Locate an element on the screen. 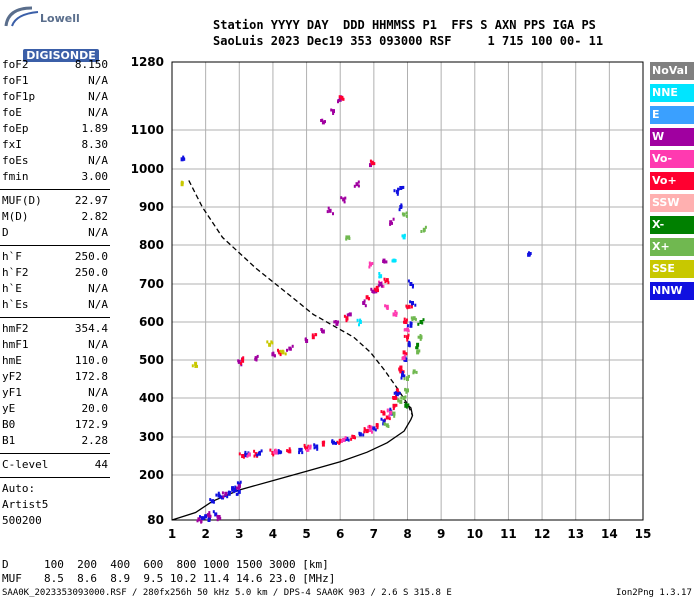 The height and width of the screenshot is (600, 700). y-tick-label: 800 is located at coordinates (151, 245).